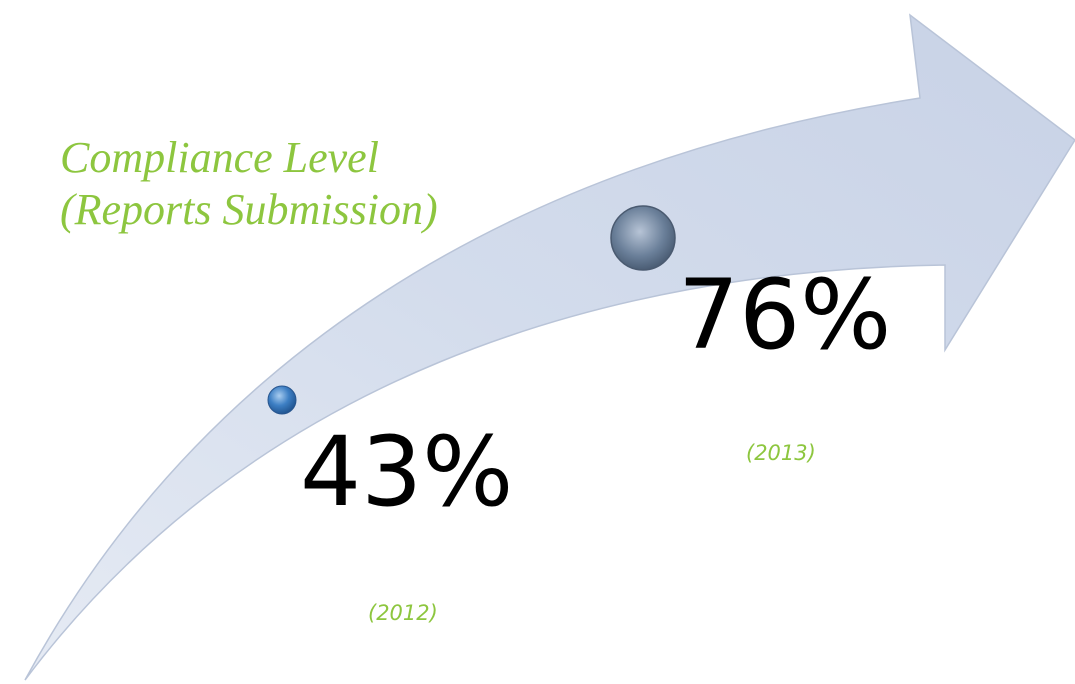  I want to click on title-line: Compliance Level, so click(219, 157).